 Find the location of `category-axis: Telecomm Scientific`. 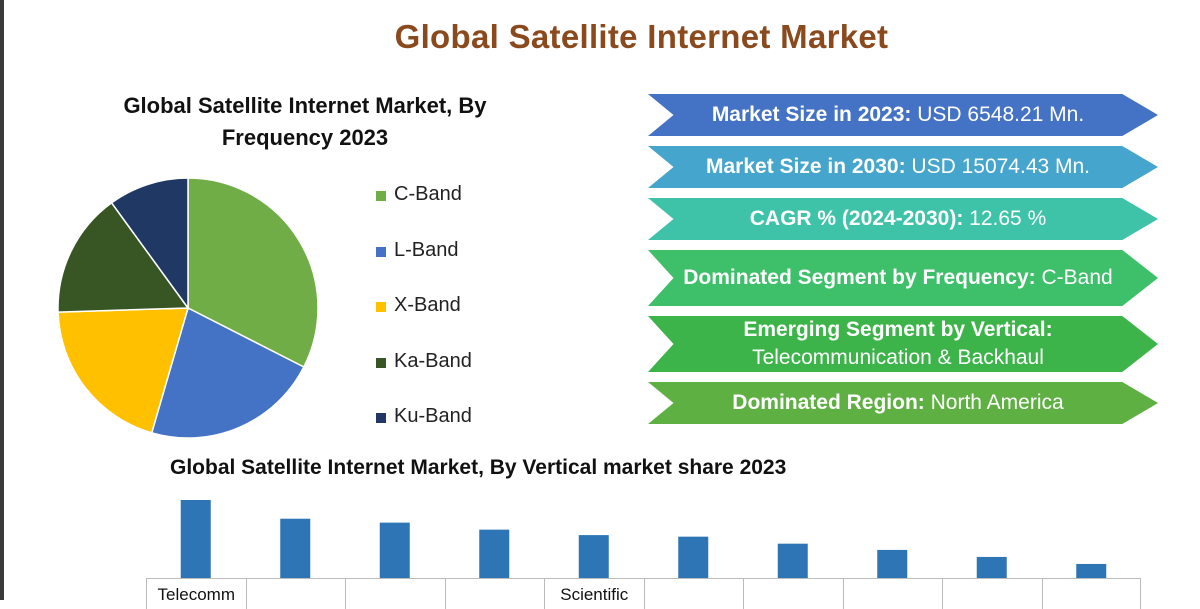

category-axis: Telecomm Scientific is located at coordinates (643, 593).